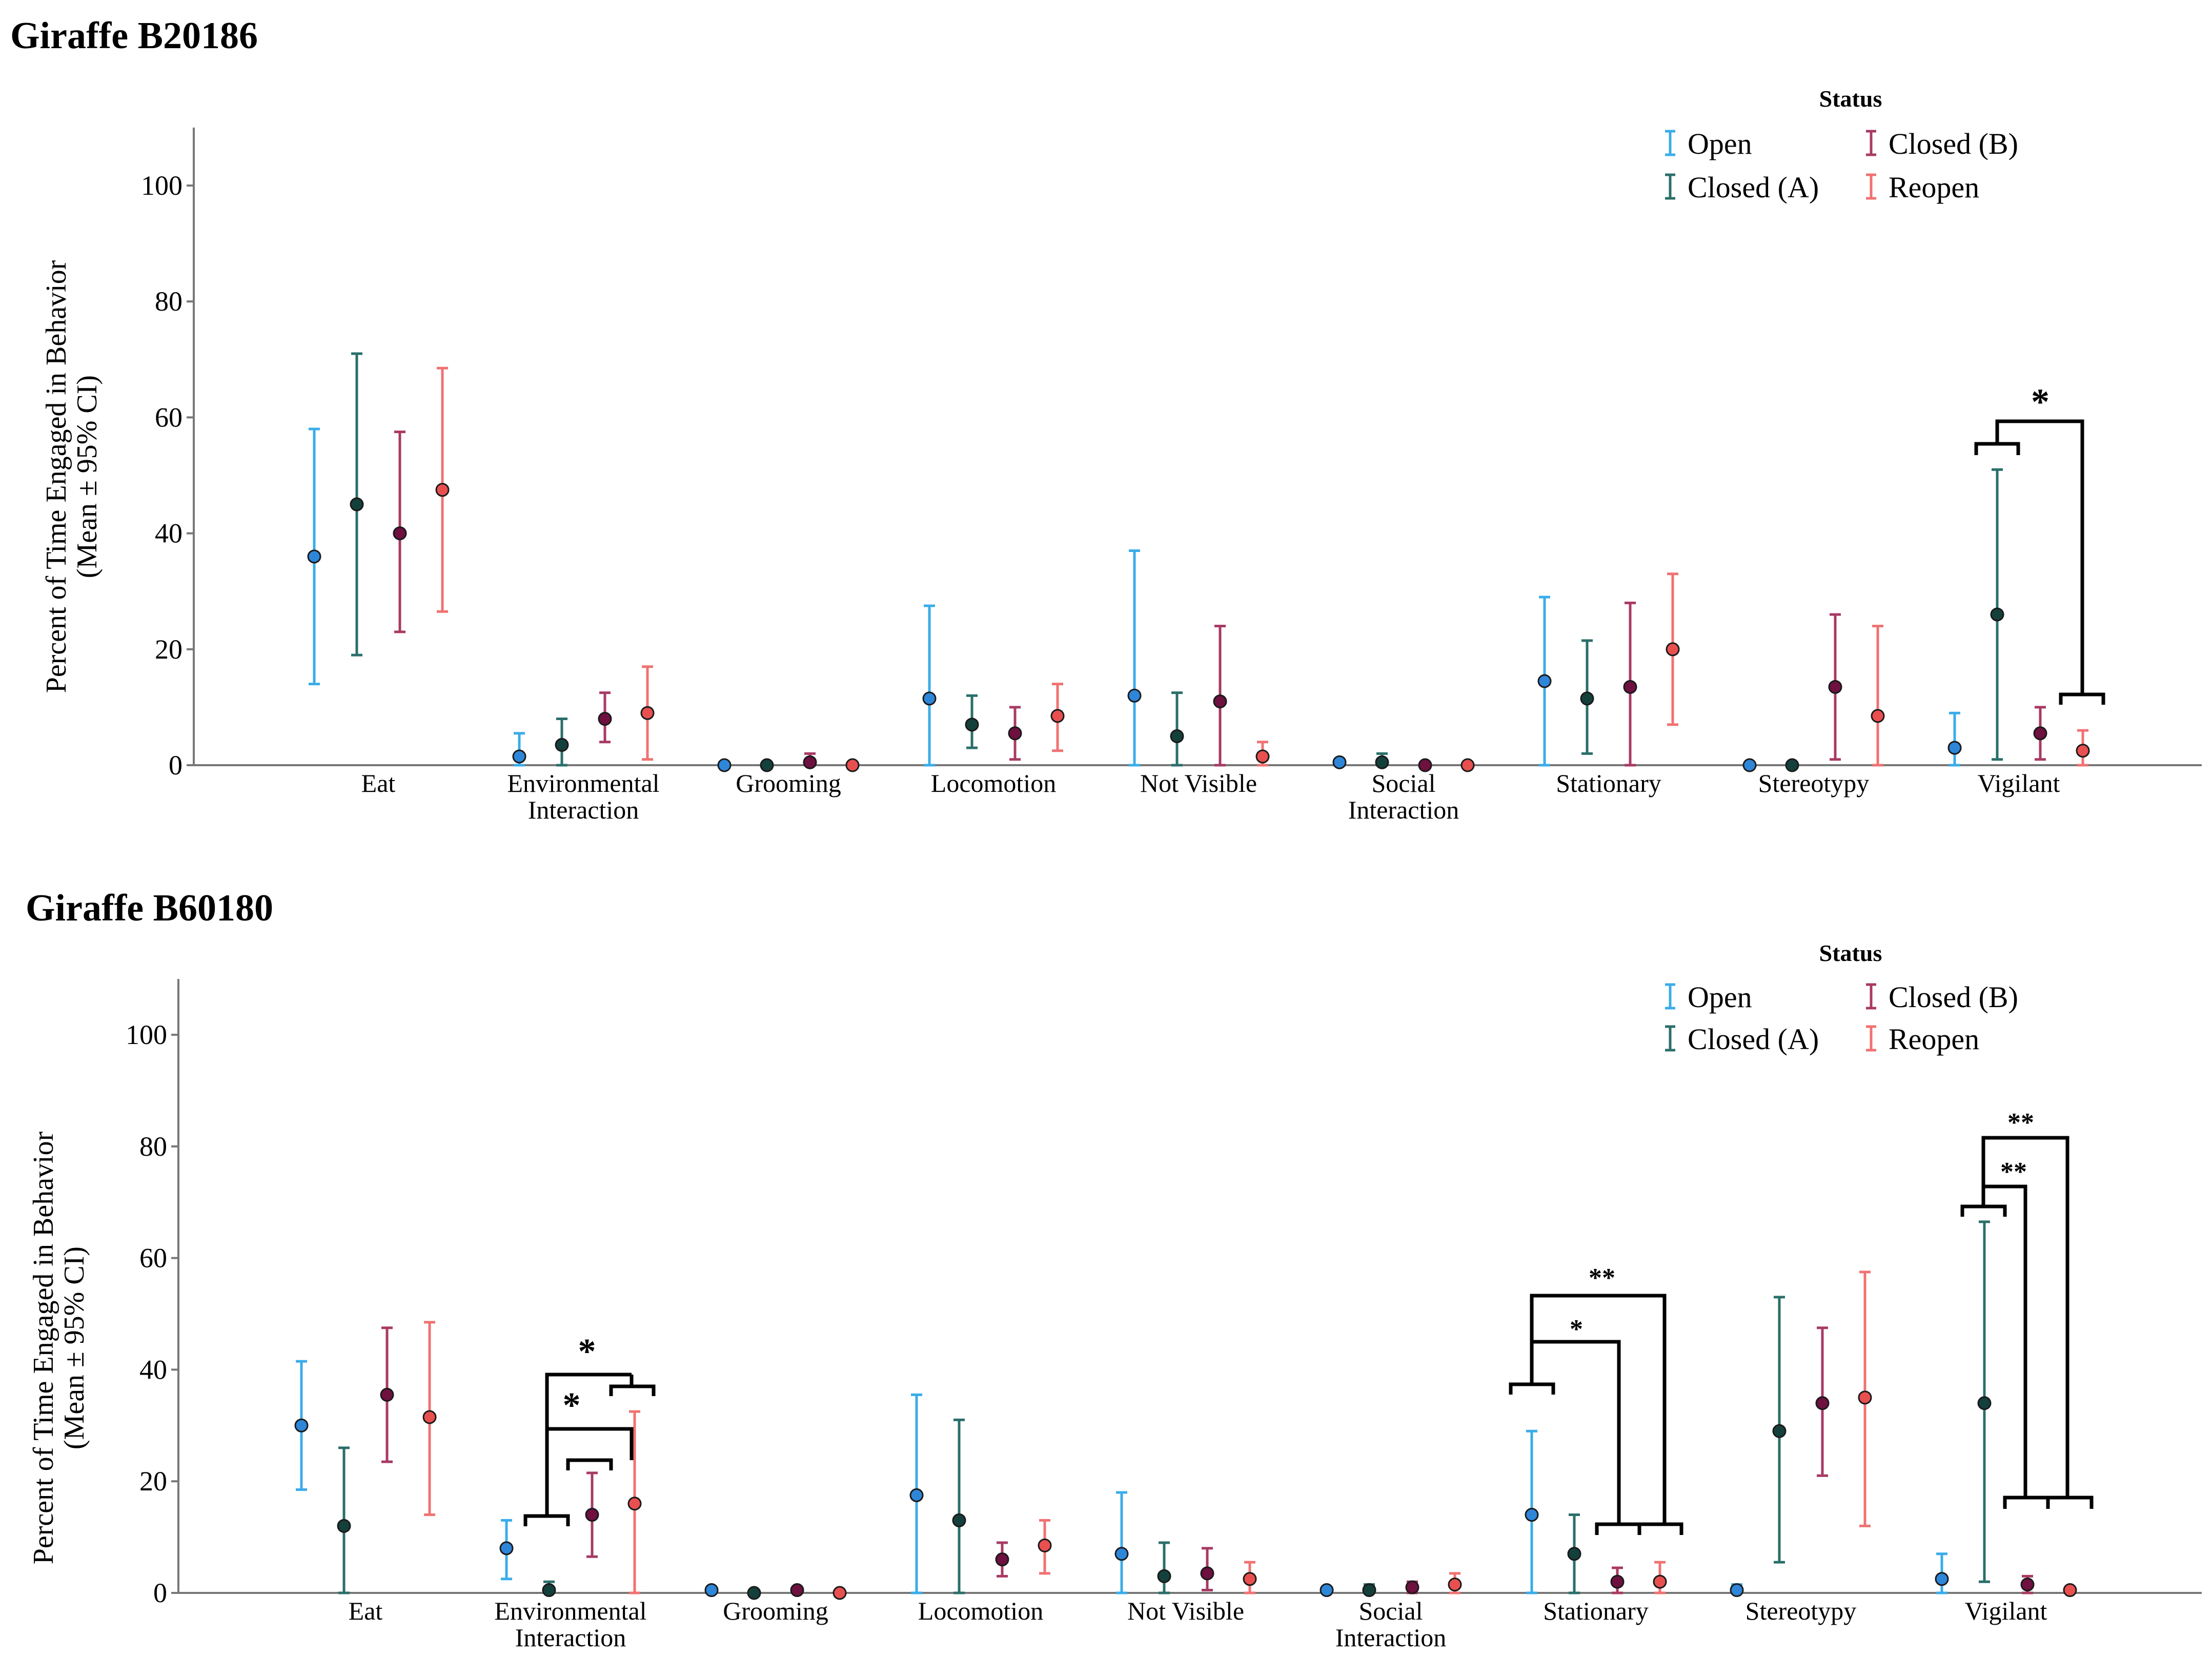  What do you see at coordinates (134, 36) in the screenshot?
I see `chart-title: Giraffe B20186` at bounding box center [134, 36].